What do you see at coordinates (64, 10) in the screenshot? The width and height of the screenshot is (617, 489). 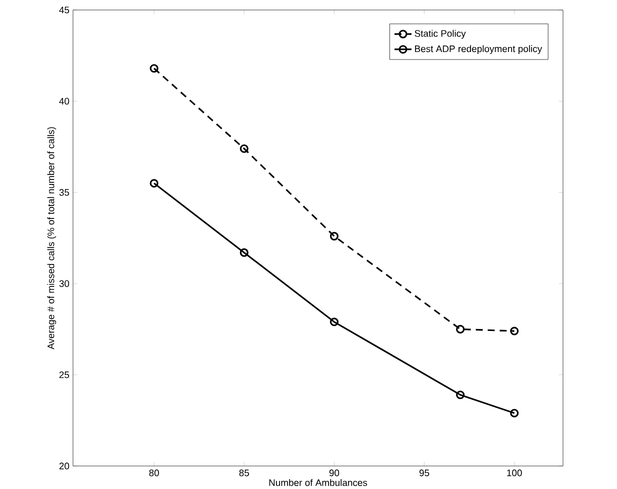 I see `y-tick-label: 45` at bounding box center [64, 10].